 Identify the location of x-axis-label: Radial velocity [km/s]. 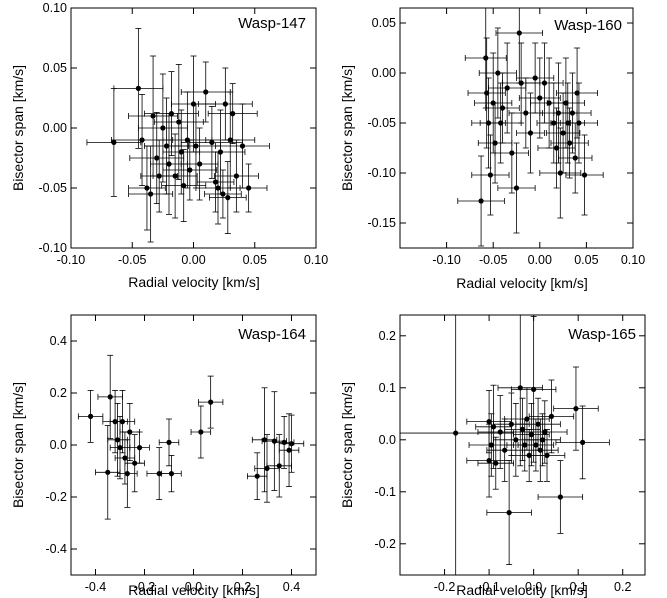
(521, 283).